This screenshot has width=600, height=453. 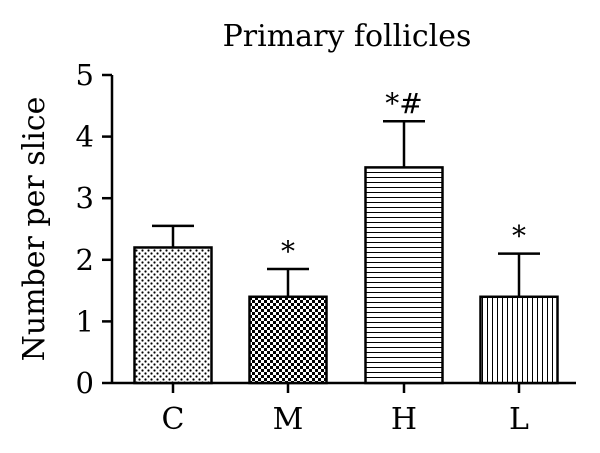 What do you see at coordinates (85, 321) in the screenshot?
I see `y-tick-label: 1` at bounding box center [85, 321].